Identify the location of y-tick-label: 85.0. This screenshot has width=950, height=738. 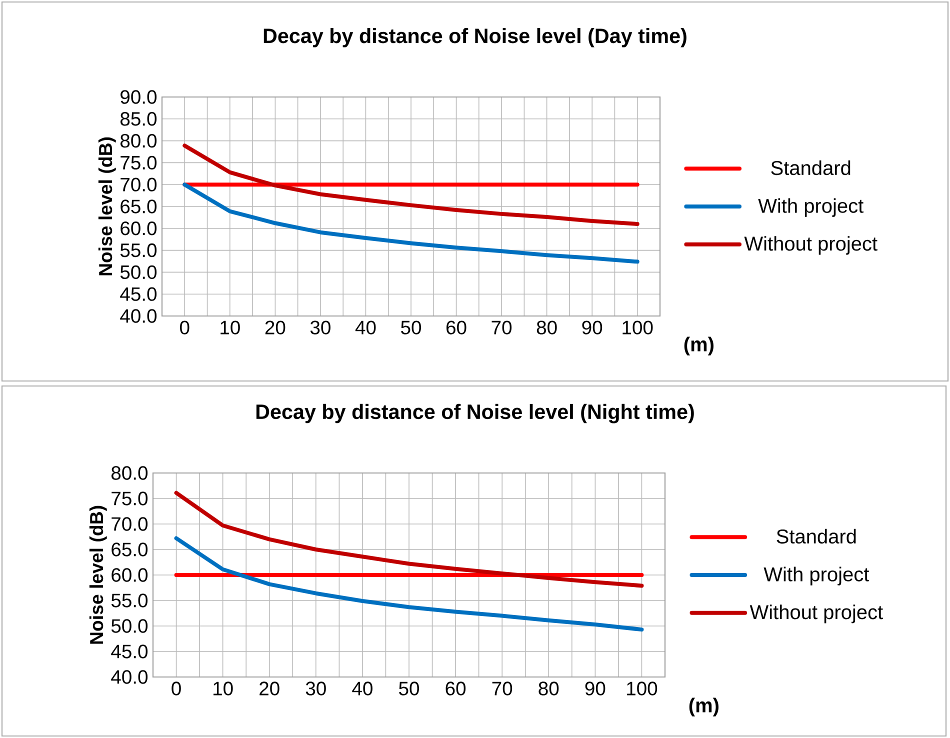
(138, 119).